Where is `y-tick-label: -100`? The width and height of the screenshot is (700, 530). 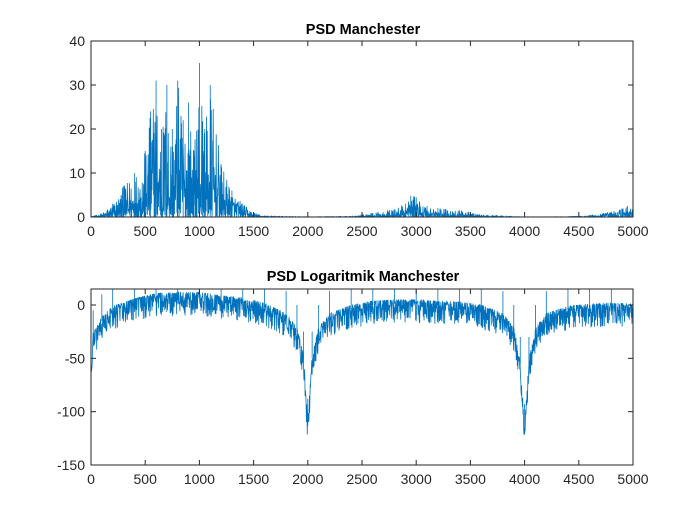 y-tick-label: -100 is located at coordinates (71, 412).